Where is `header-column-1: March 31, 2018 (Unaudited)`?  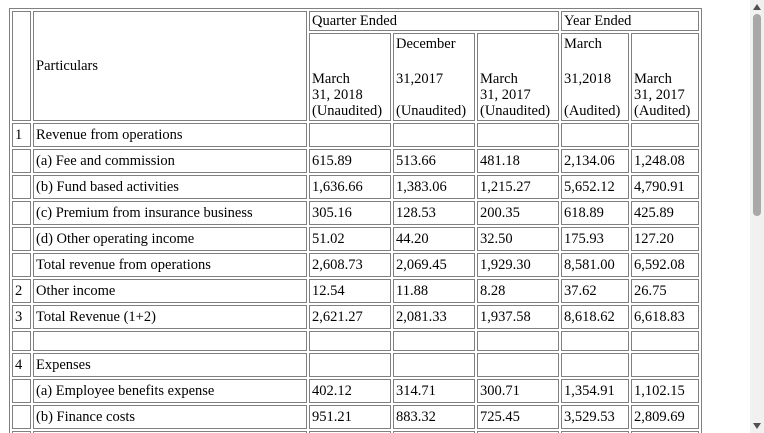 header-column-1: March 31, 2018 (Unaudited) is located at coordinates (350, 77).